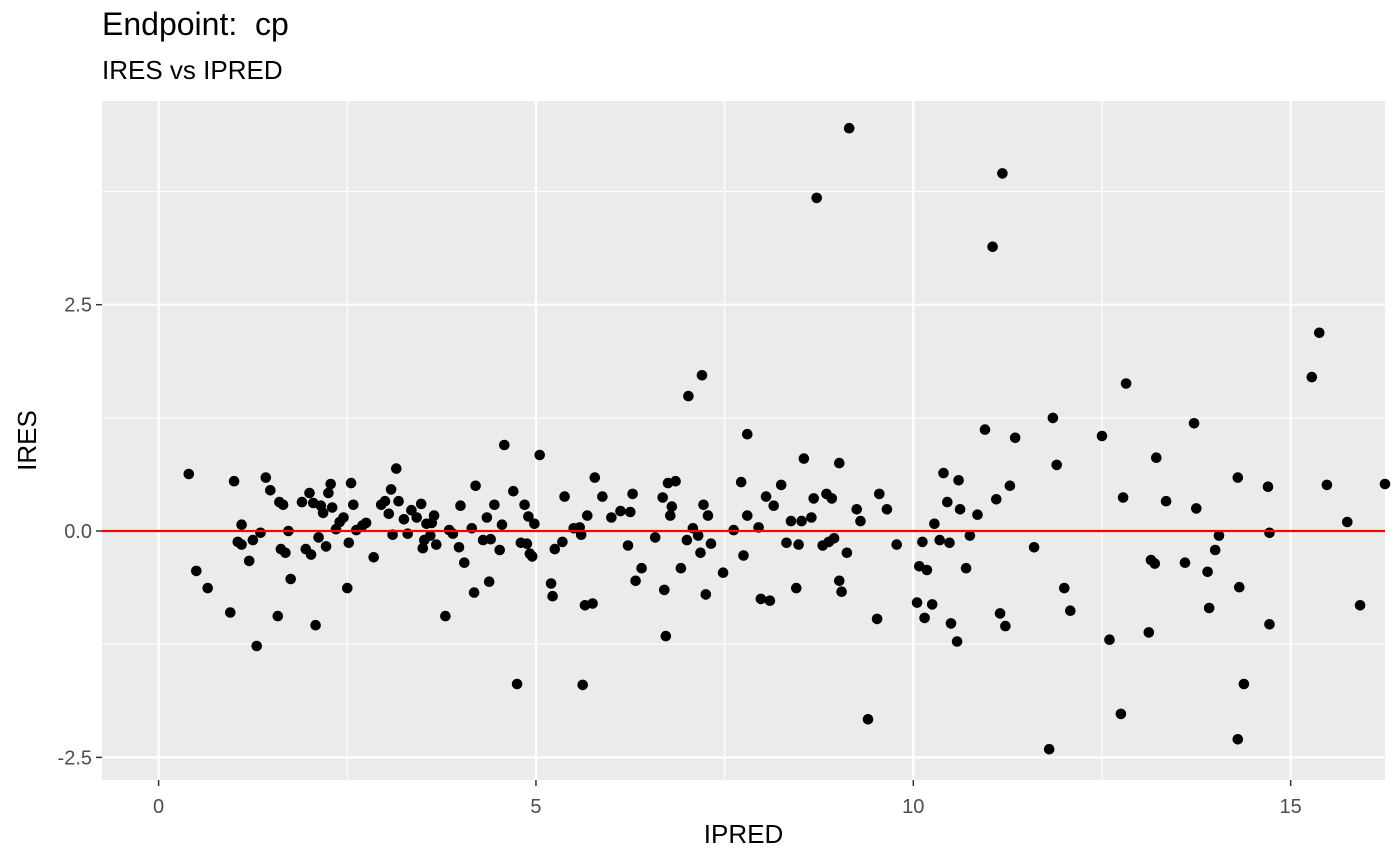 The height and width of the screenshot is (865, 1400). What do you see at coordinates (913, 807) in the screenshot?
I see `x-tick-label: 10` at bounding box center [913, 807].